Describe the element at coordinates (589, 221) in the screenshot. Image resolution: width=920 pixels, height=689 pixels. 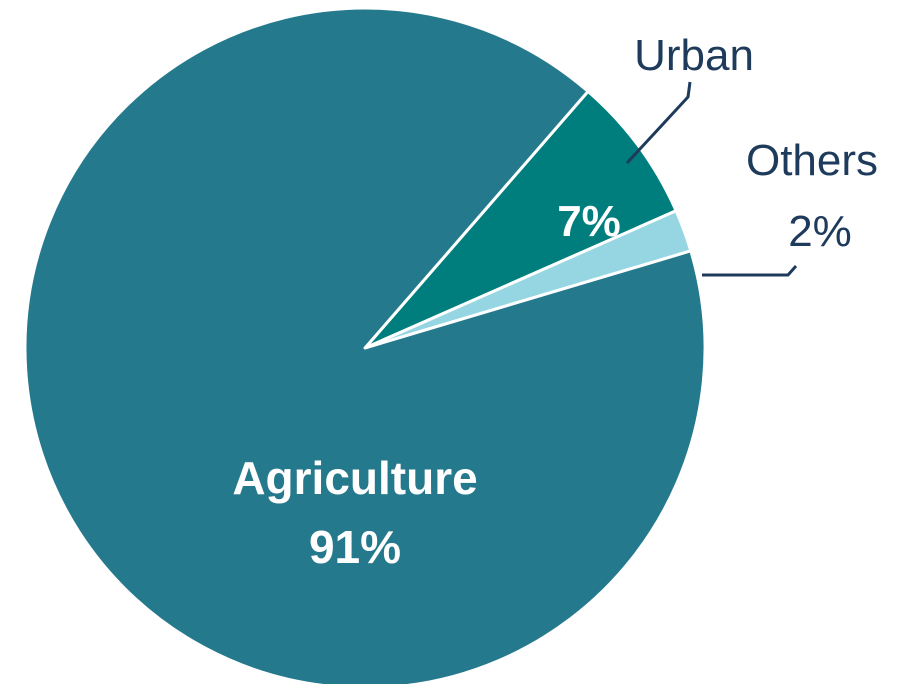
I see `slice-label-urban-value: 7%` at that location.